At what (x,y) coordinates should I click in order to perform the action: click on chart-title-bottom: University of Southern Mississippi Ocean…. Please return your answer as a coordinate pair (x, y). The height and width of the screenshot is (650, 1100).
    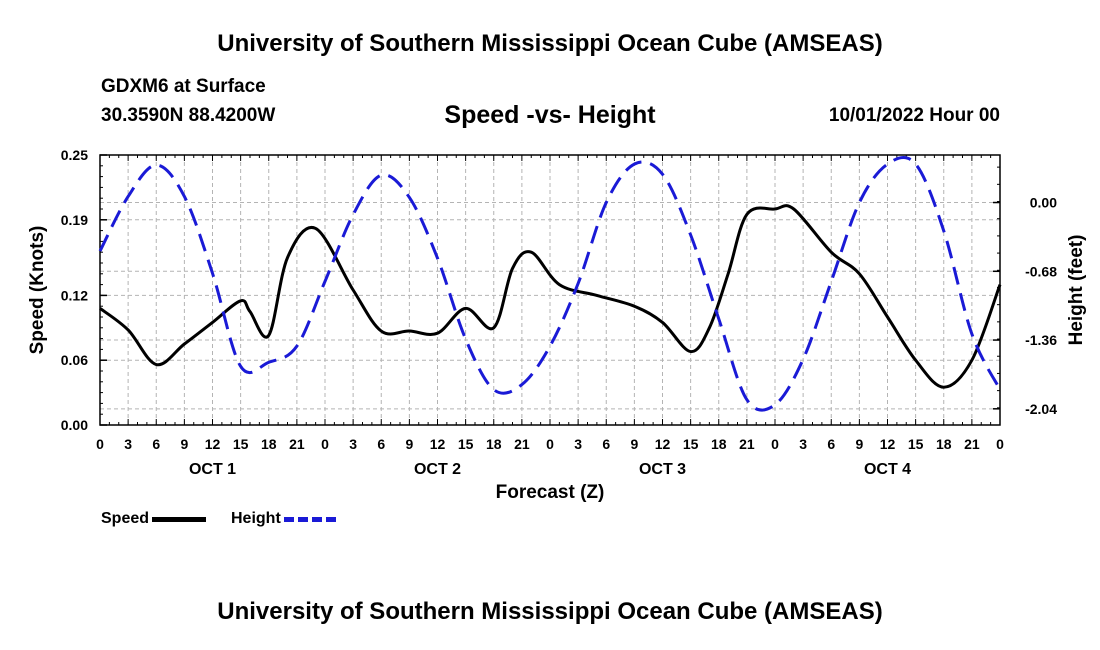
    Looking at the image, I should click on (550, 611).